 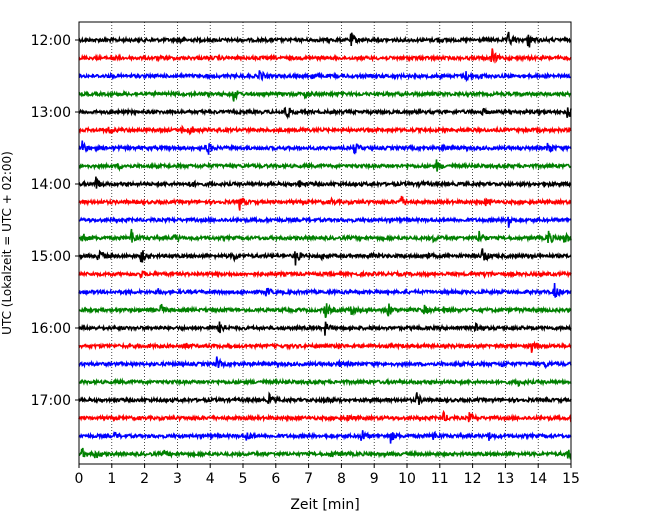 I want to click on x-tick-label: 4, so click(x=210, y=479).